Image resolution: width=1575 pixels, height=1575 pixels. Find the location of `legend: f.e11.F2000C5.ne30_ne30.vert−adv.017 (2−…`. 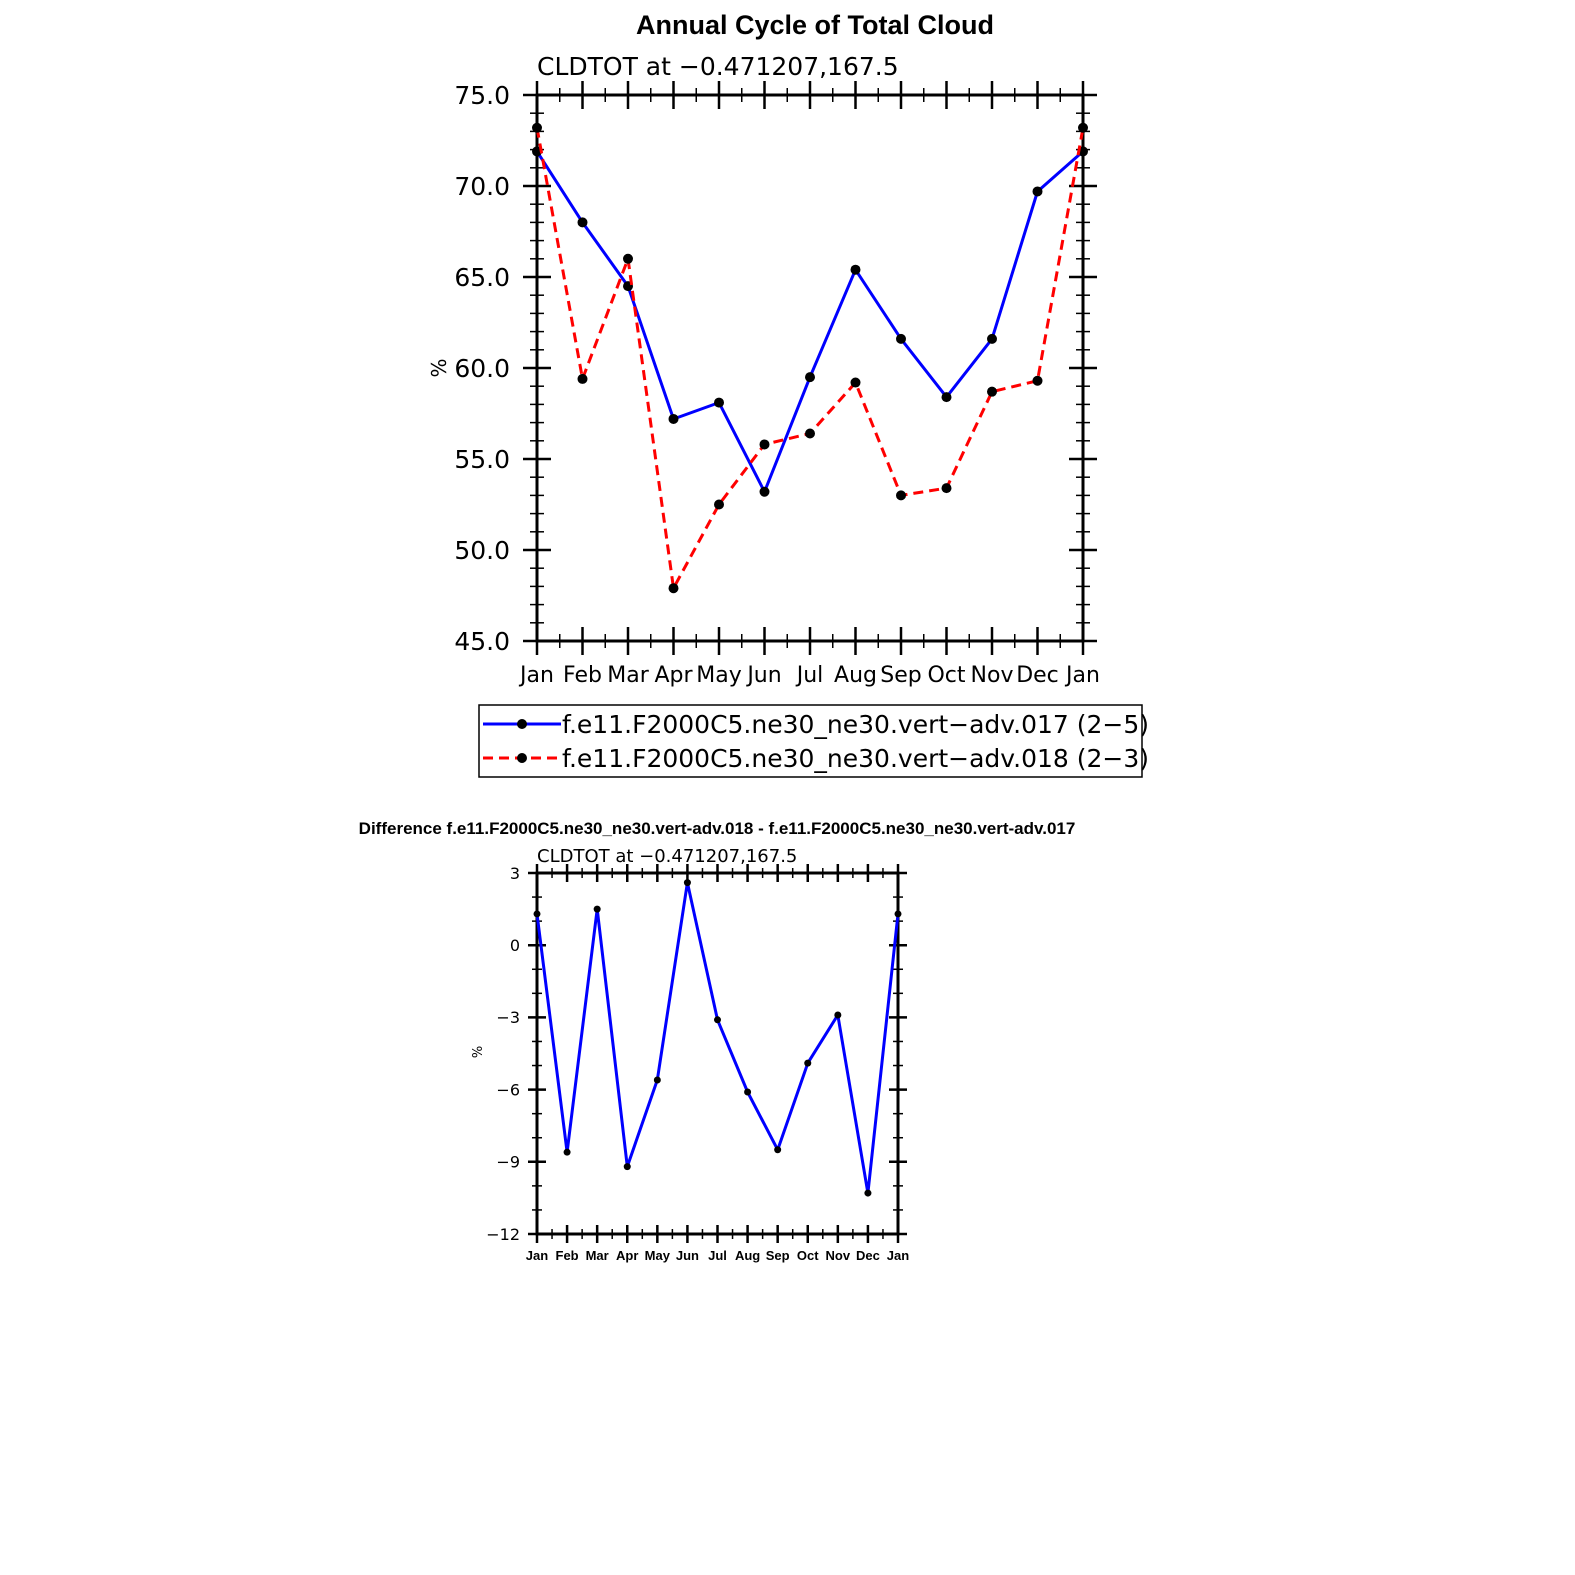

legend: f.e11.F2000C5.ne30_ne30.vert−adv.017 (2−… is located at coordinates (813, 741).